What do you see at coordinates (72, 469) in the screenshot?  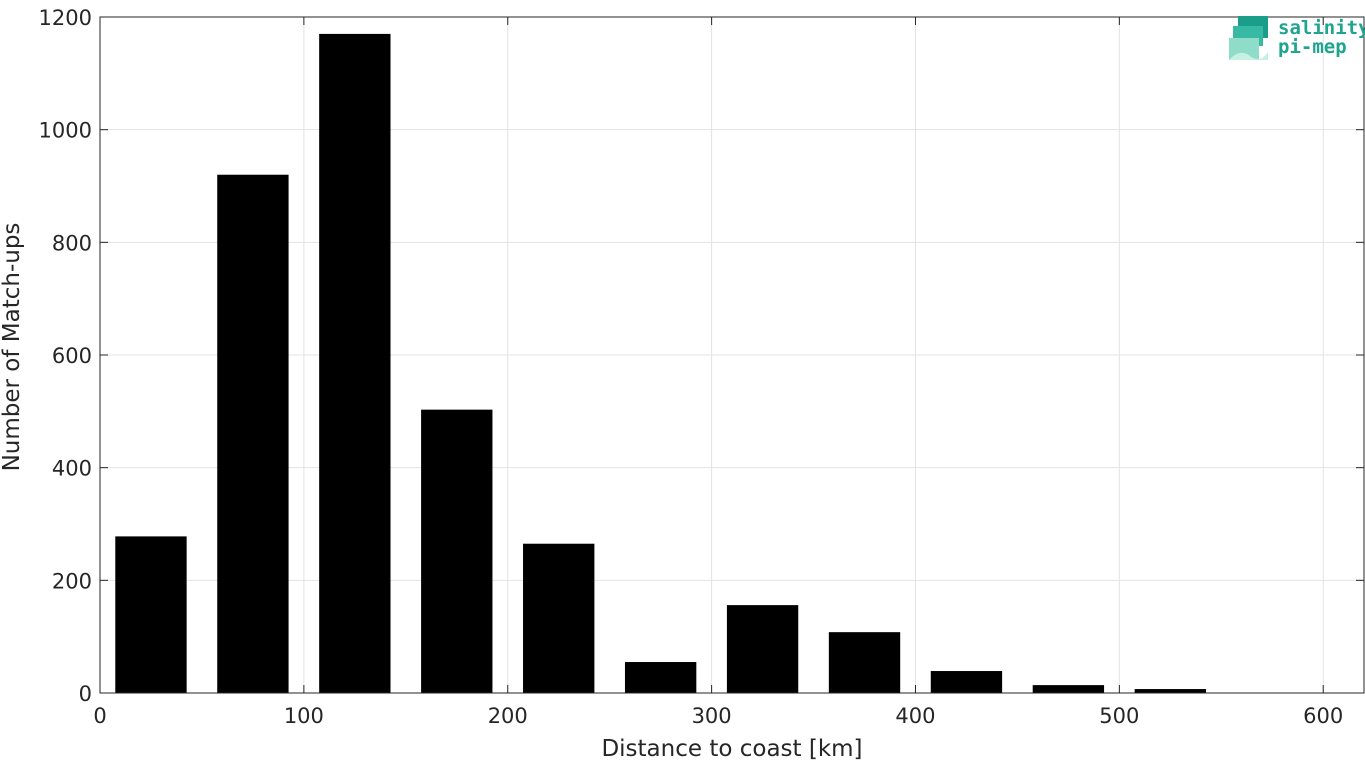 I see `y-tick-label-2: 400` at bounding box center [72, 469].